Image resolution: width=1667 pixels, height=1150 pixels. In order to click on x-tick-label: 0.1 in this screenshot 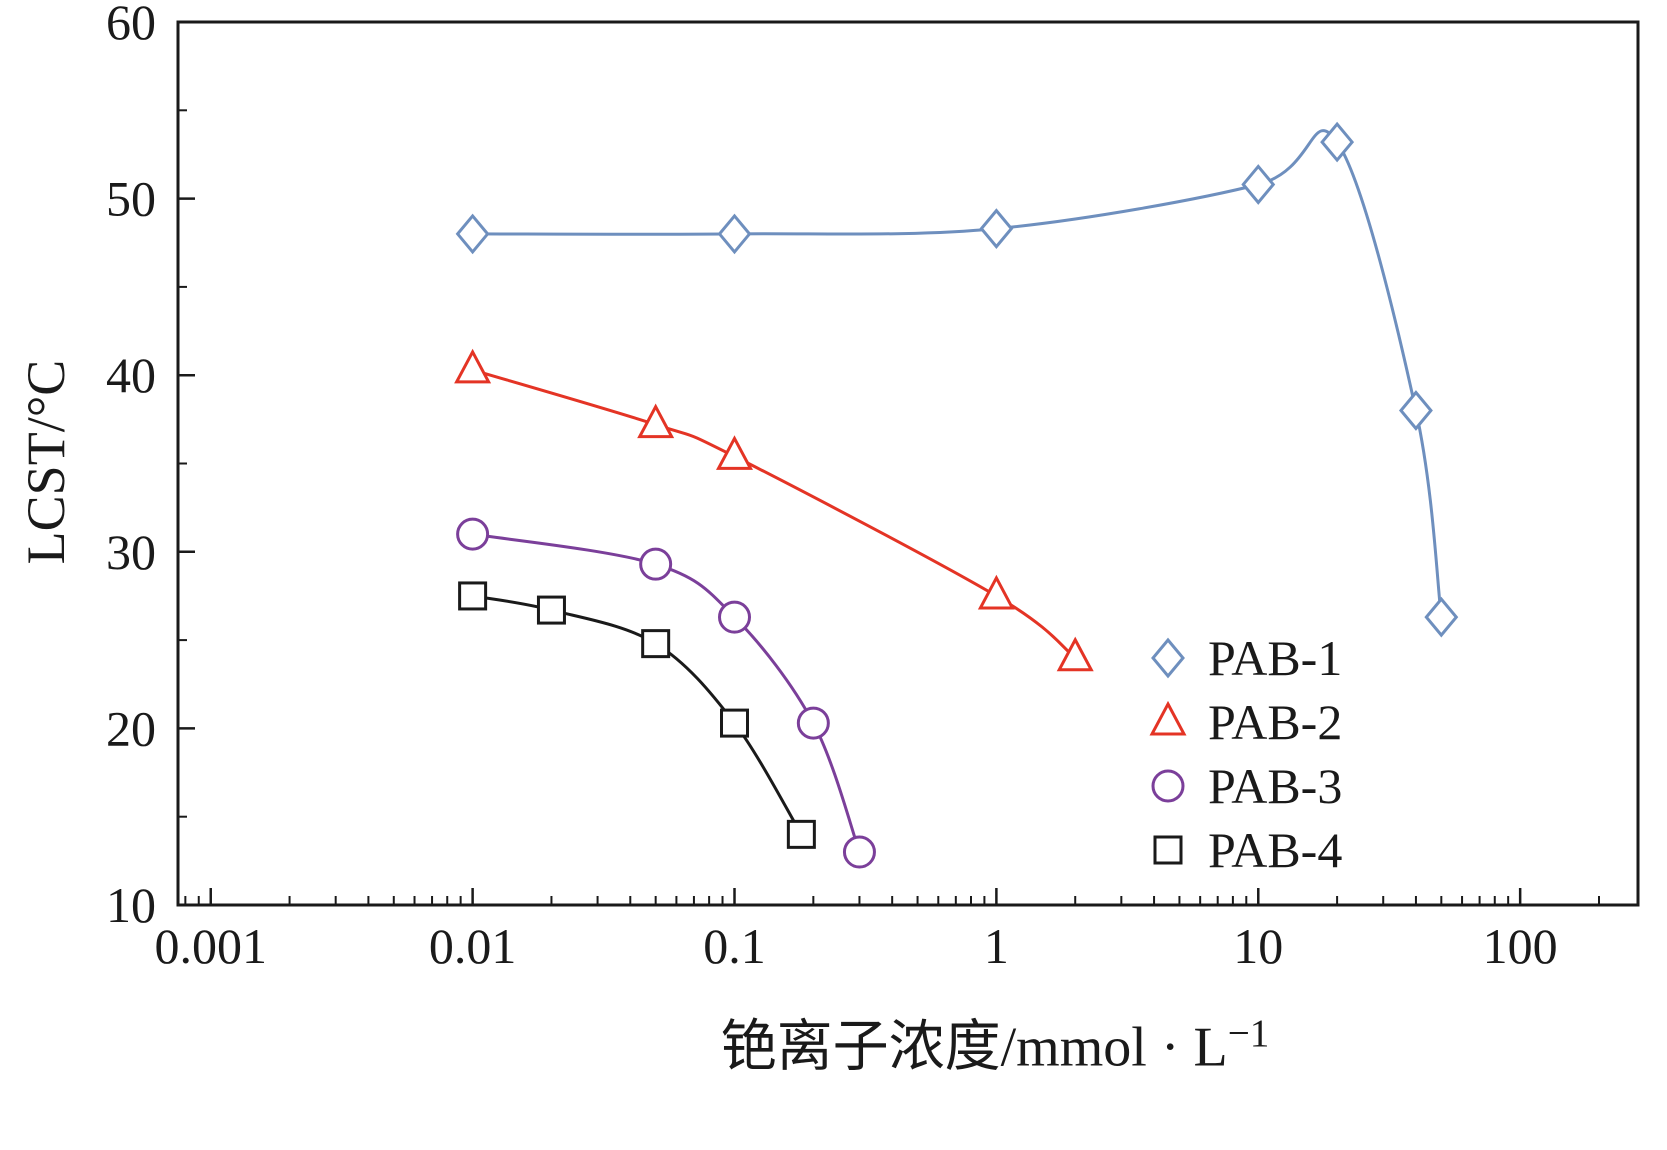, I will do `click(734, 946)`.